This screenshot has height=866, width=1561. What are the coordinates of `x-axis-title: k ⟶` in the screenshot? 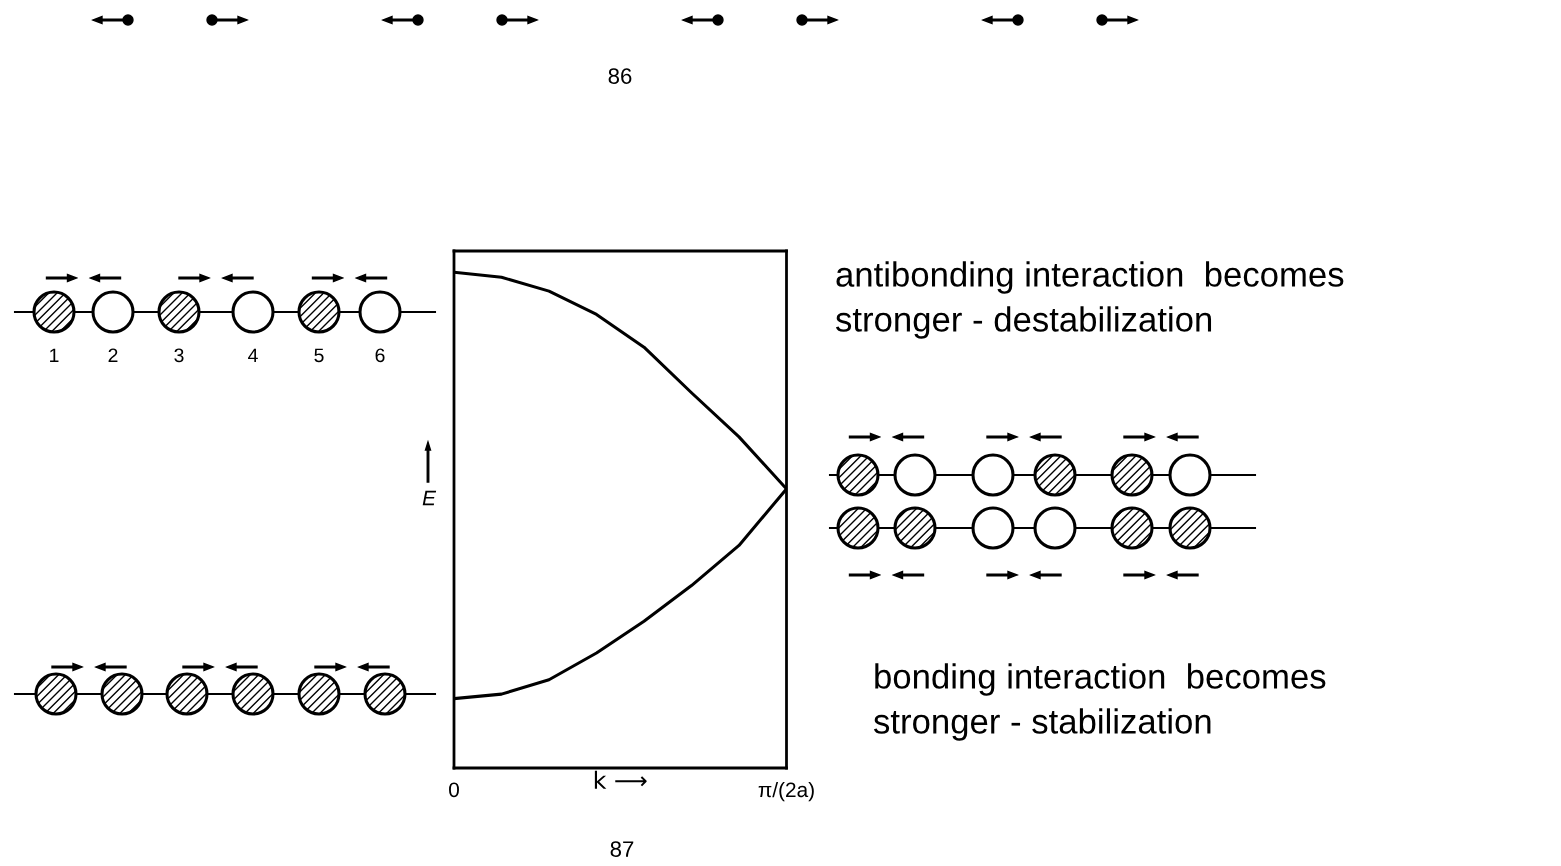 It's located at (620, 779).